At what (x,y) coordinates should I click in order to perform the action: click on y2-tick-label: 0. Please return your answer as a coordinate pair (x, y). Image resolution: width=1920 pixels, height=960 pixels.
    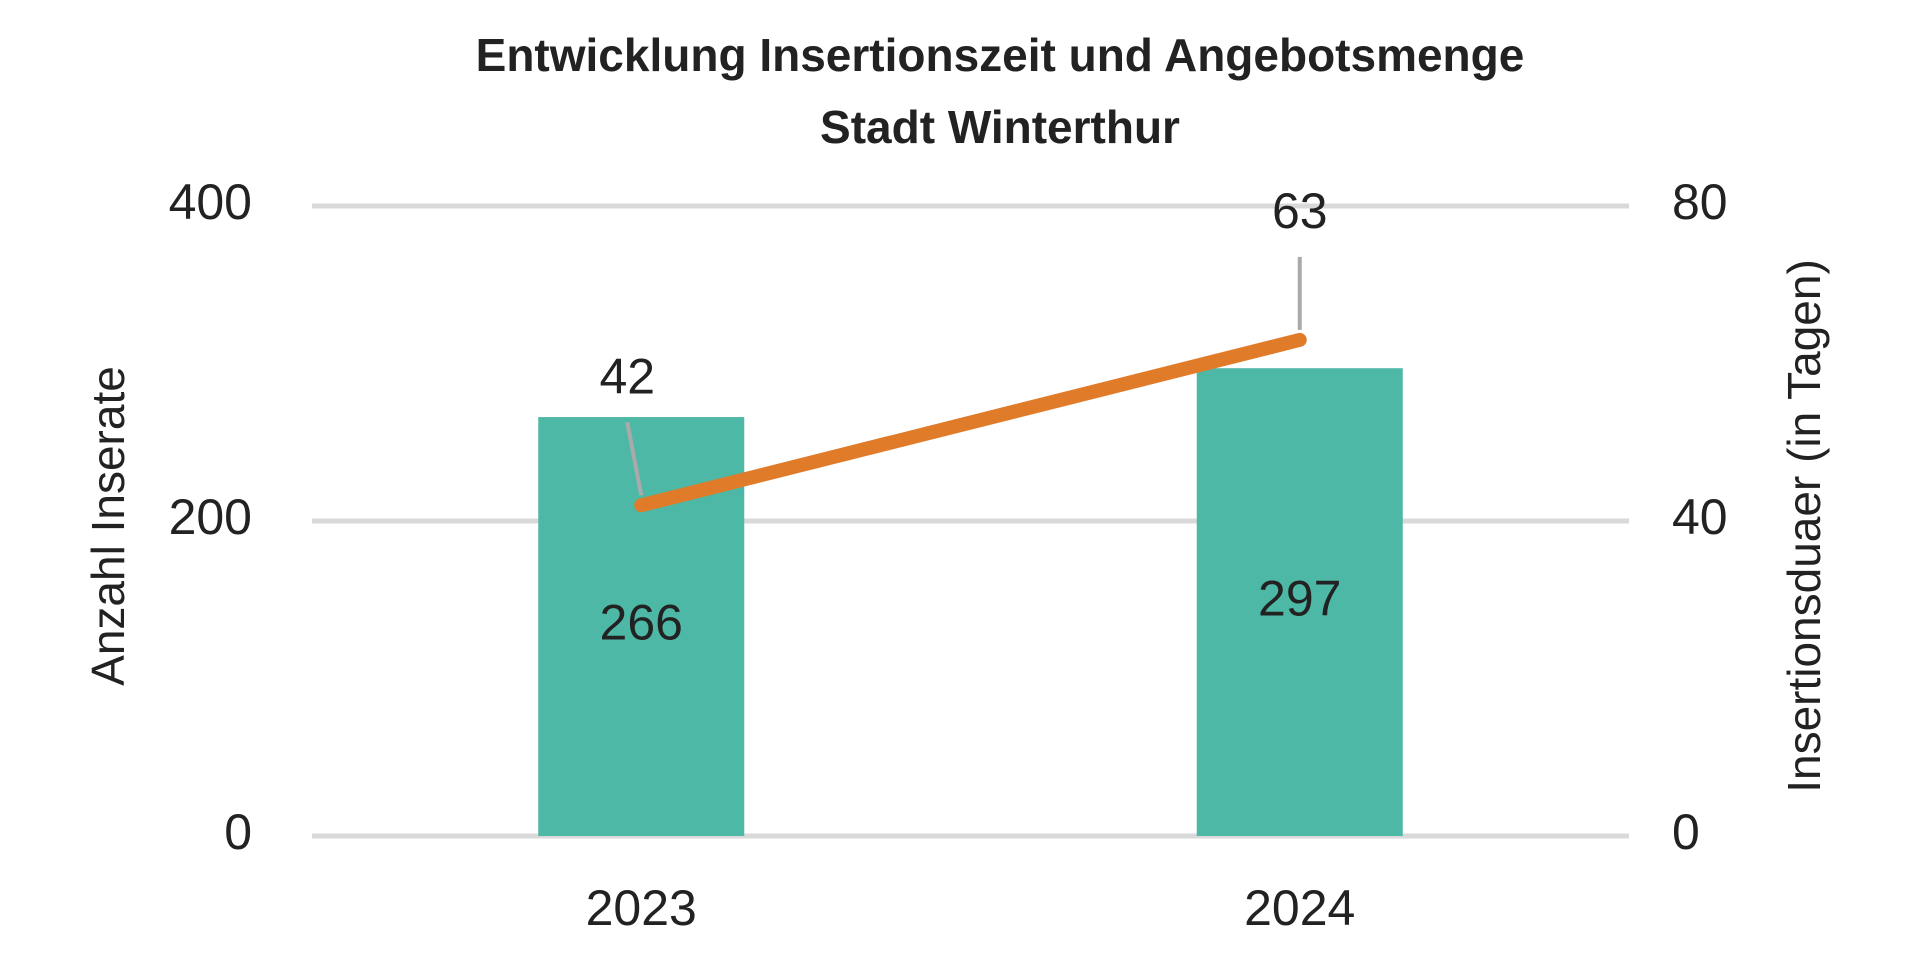
    Looking at the image, I should click on (1686, 832).